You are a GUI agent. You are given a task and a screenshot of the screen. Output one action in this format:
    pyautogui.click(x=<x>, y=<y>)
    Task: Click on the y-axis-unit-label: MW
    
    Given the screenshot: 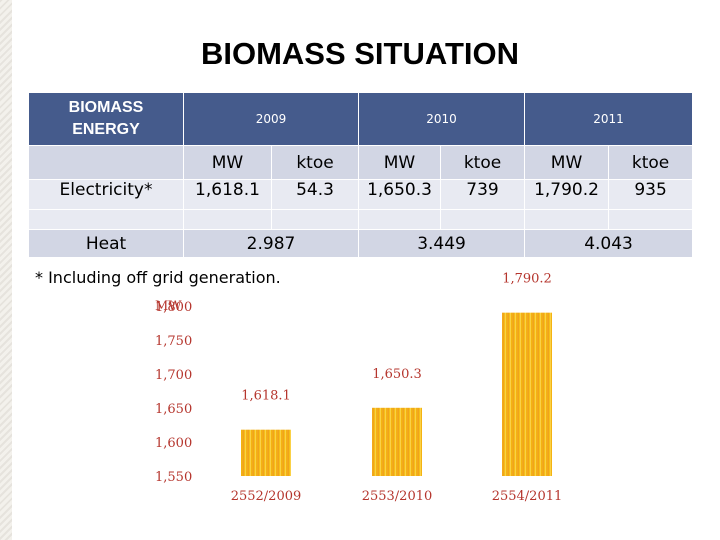 What is the action you would take?
    pyautogui.click(x=168, y=306)
    